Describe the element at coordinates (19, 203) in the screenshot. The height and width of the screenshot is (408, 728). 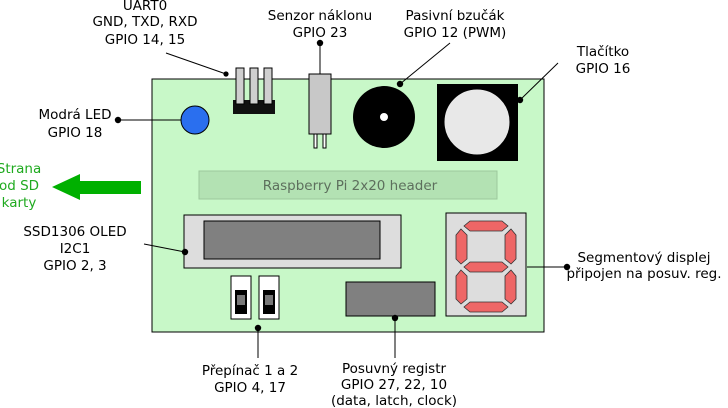
I see `sd-label-line3: karty` at that location.